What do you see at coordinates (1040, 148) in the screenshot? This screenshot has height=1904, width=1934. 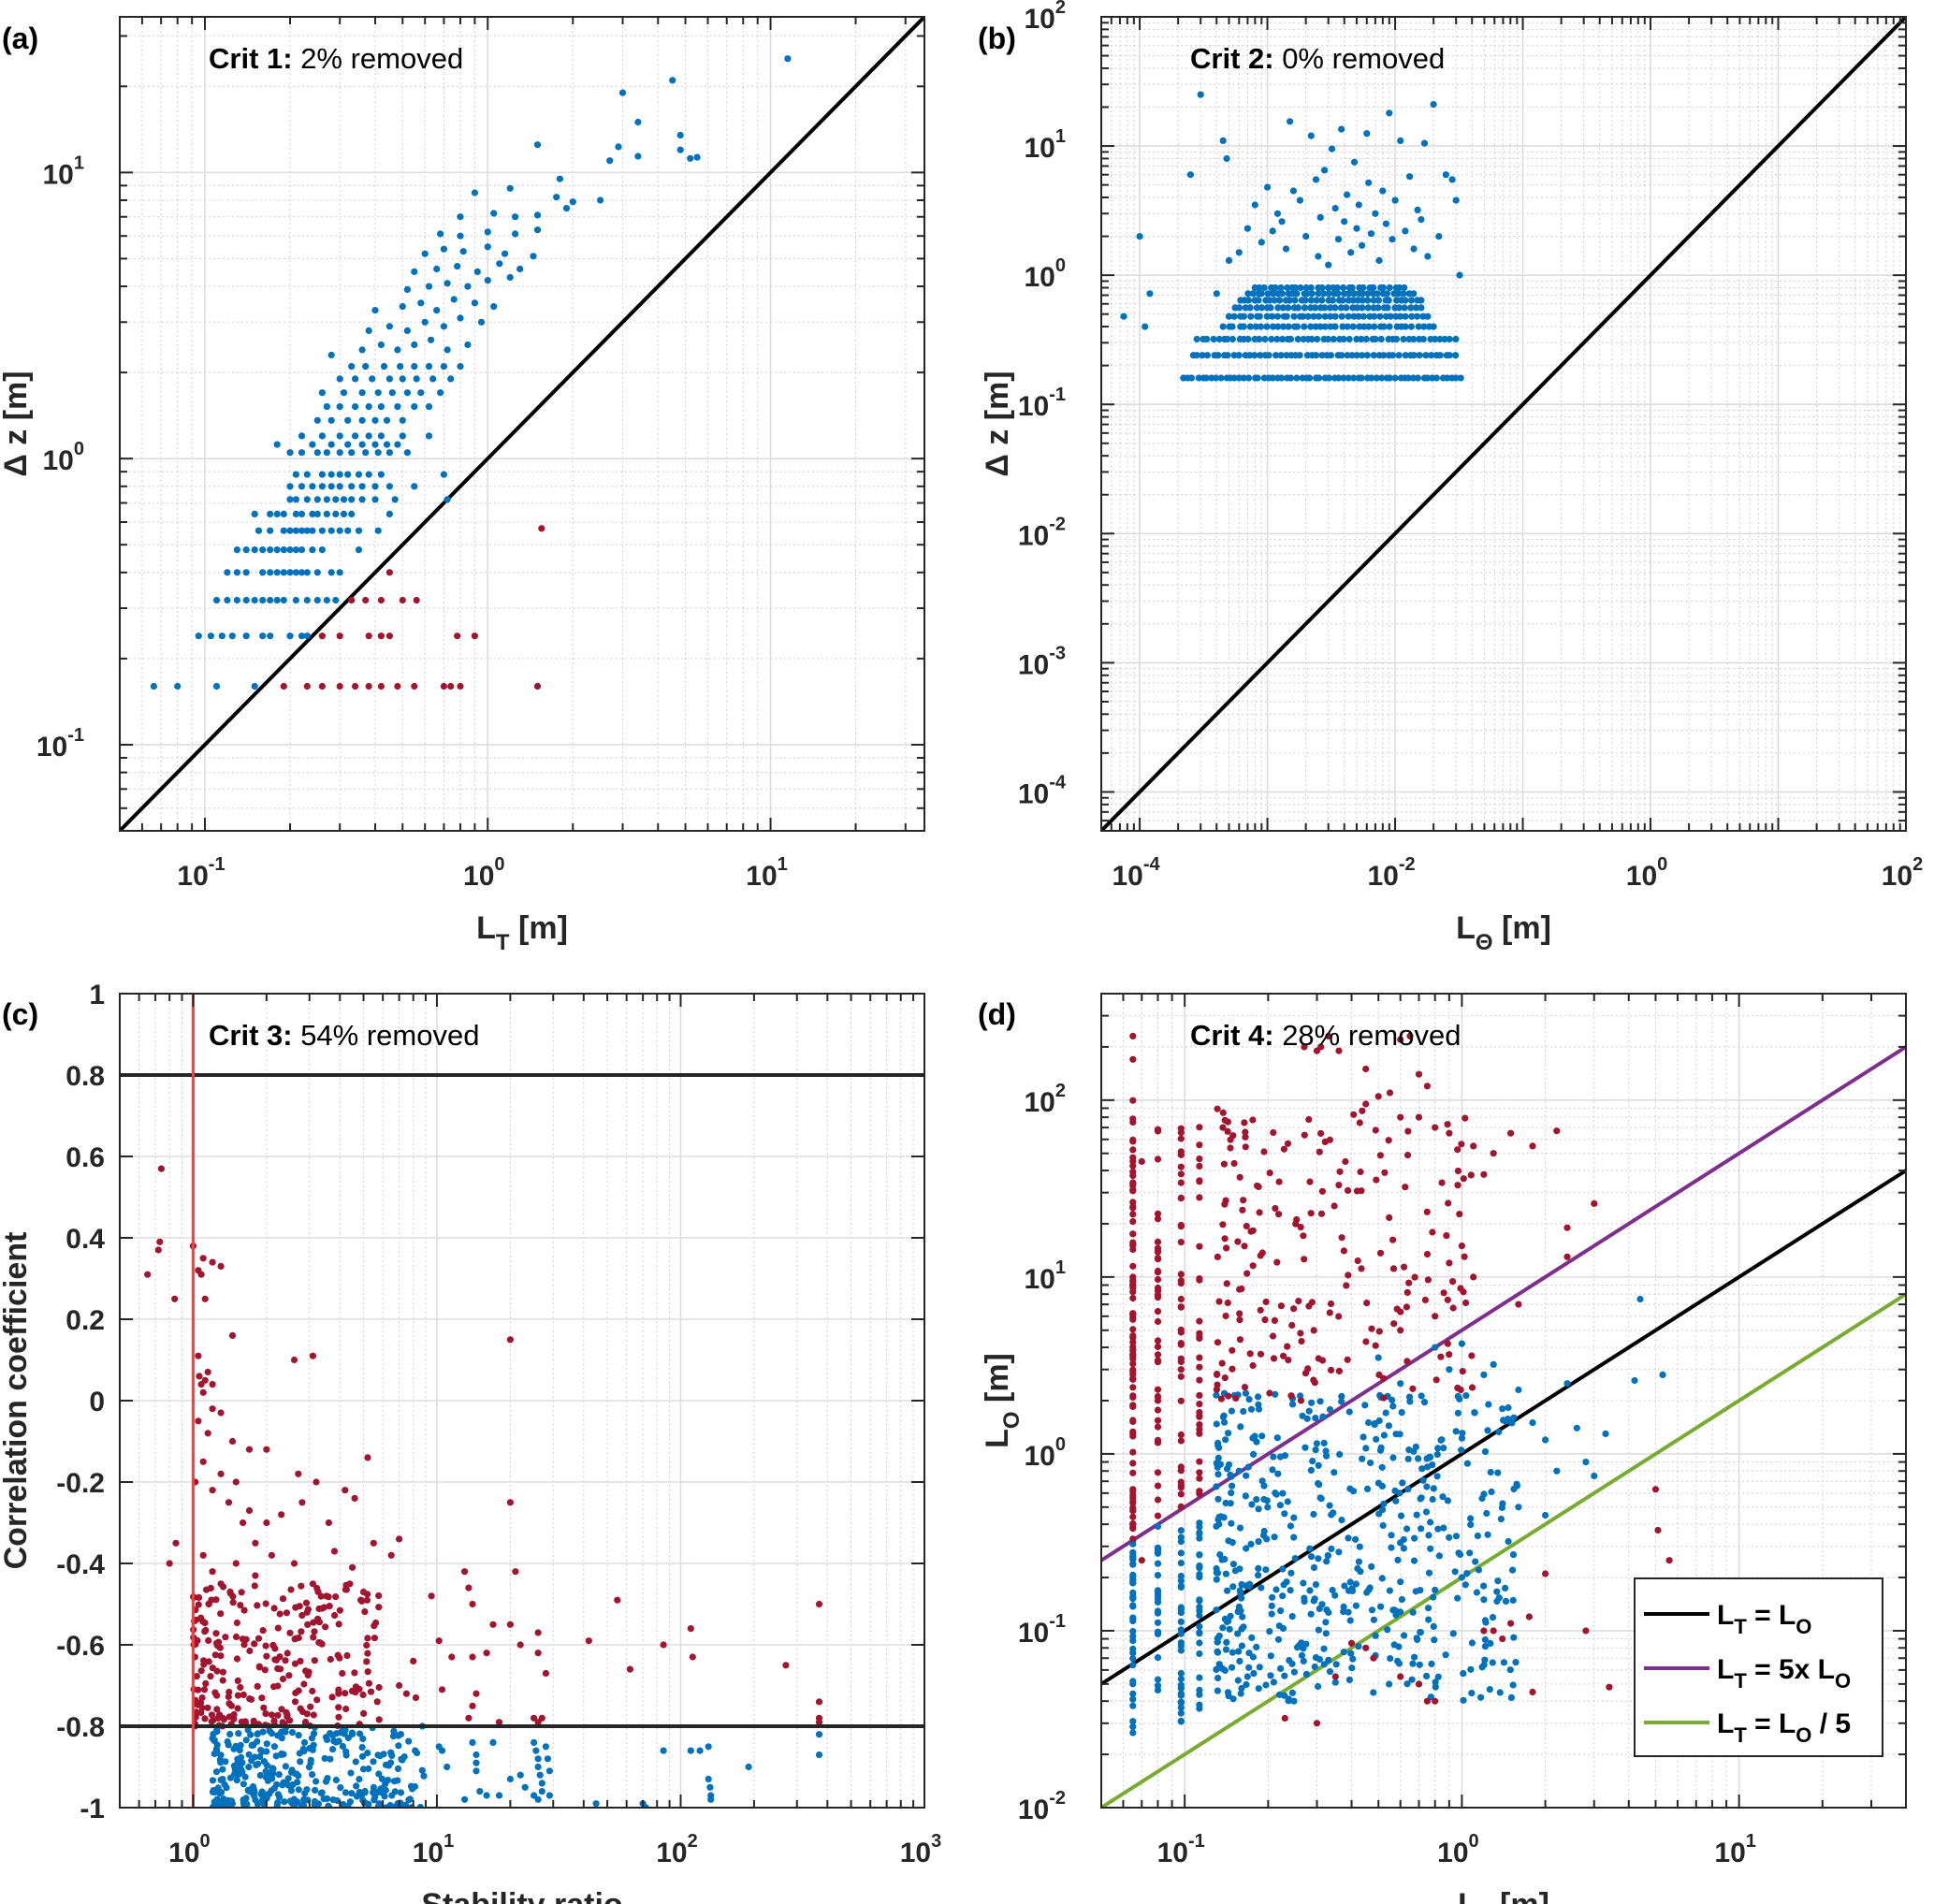 I see `tick-base: 10` at bounding box center [1040, 148].